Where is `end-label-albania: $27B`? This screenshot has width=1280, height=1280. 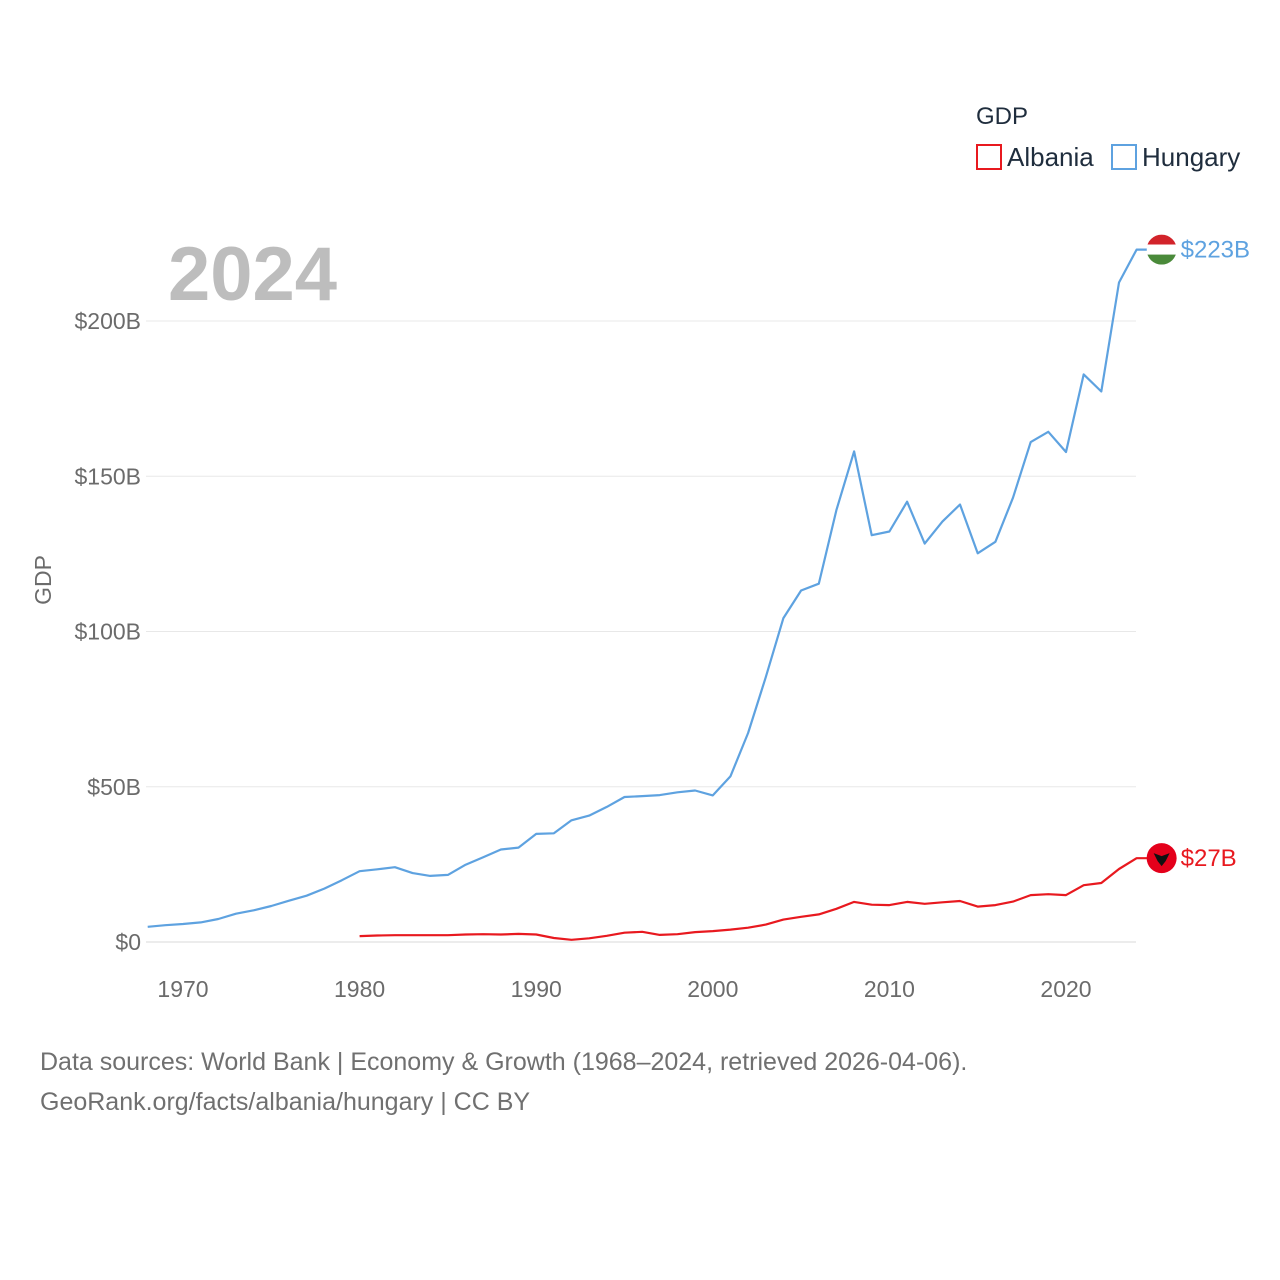 end-label-albania: $27B is located at coordinates (1209, 858).